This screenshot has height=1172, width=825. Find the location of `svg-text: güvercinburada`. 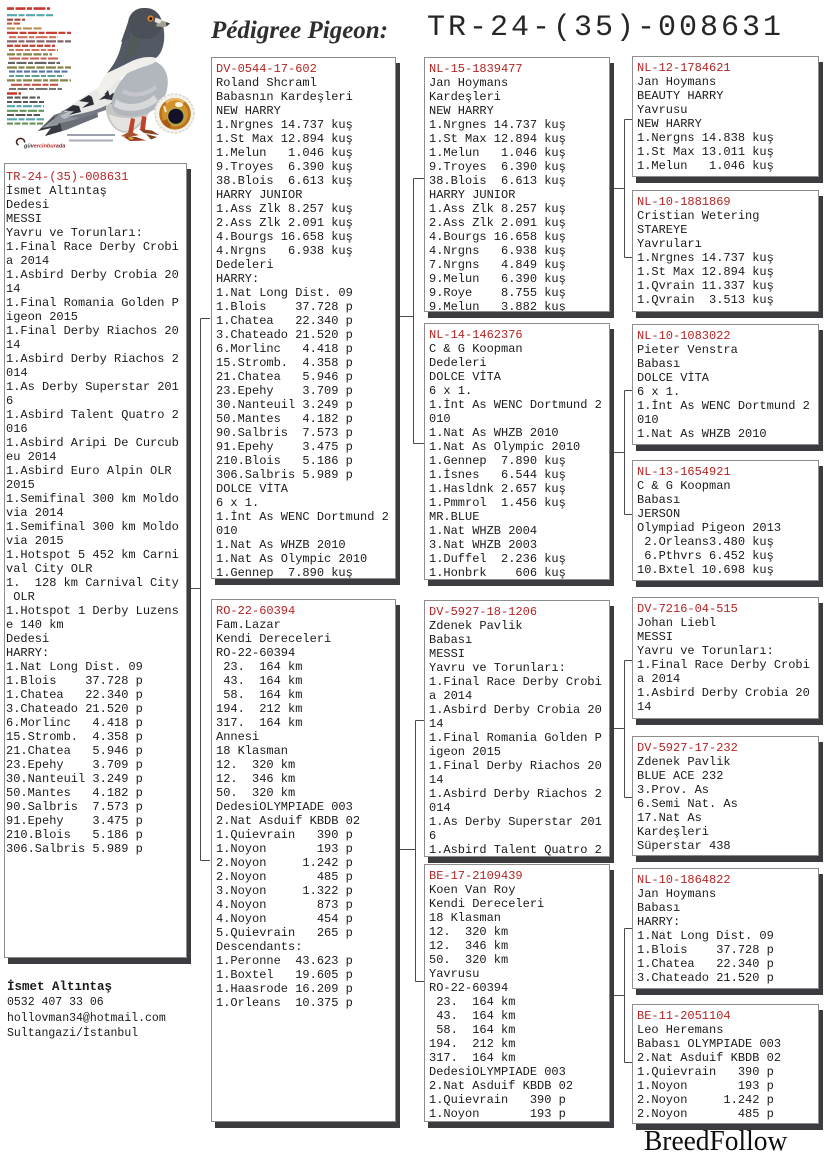

svg-text: güvercinburada is located at coordinates (44, 147).